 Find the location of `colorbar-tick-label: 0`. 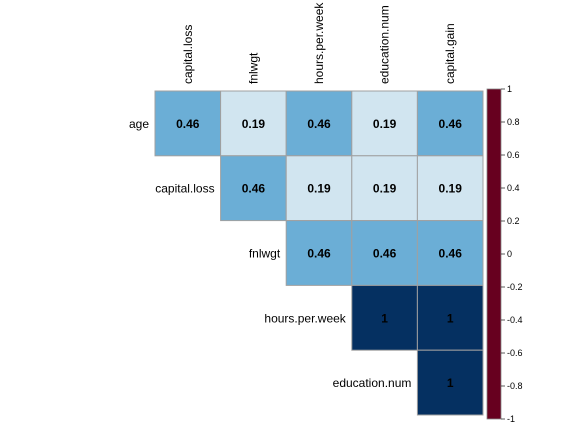

colorbar-tick-label: 0 is located at coordinates (509, 254).